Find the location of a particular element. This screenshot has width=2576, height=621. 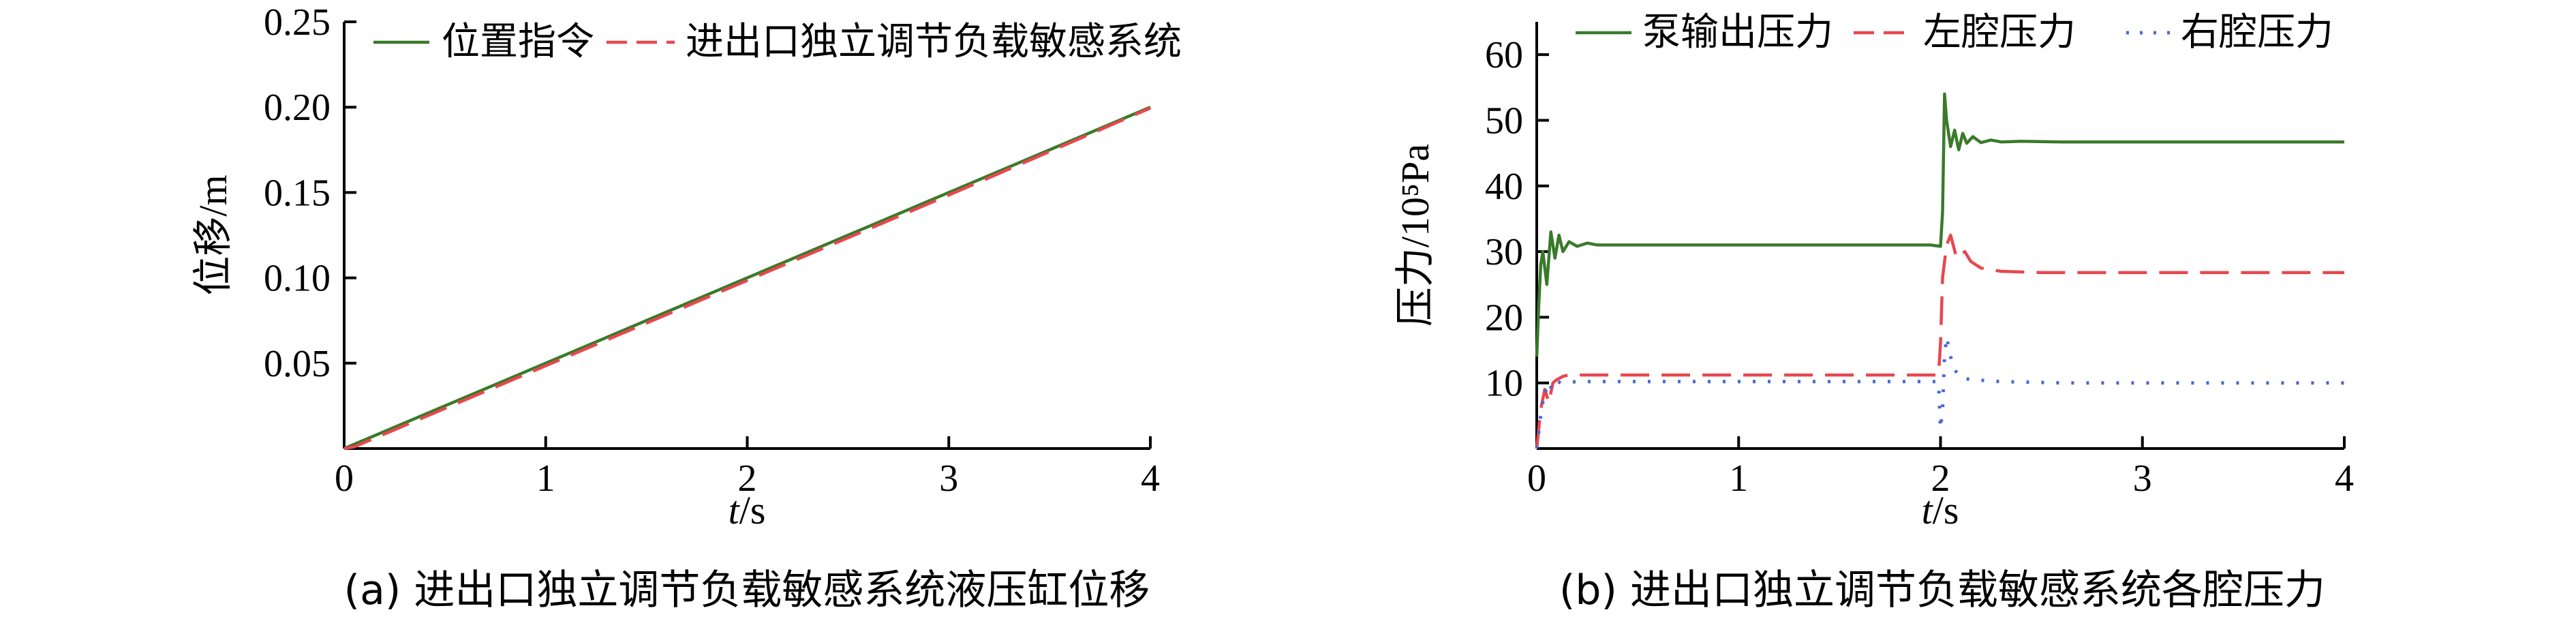

figure-caption: (b) 进出口独立调节负载敏感系统各腔压力 is located at coordinates (1942, 590).